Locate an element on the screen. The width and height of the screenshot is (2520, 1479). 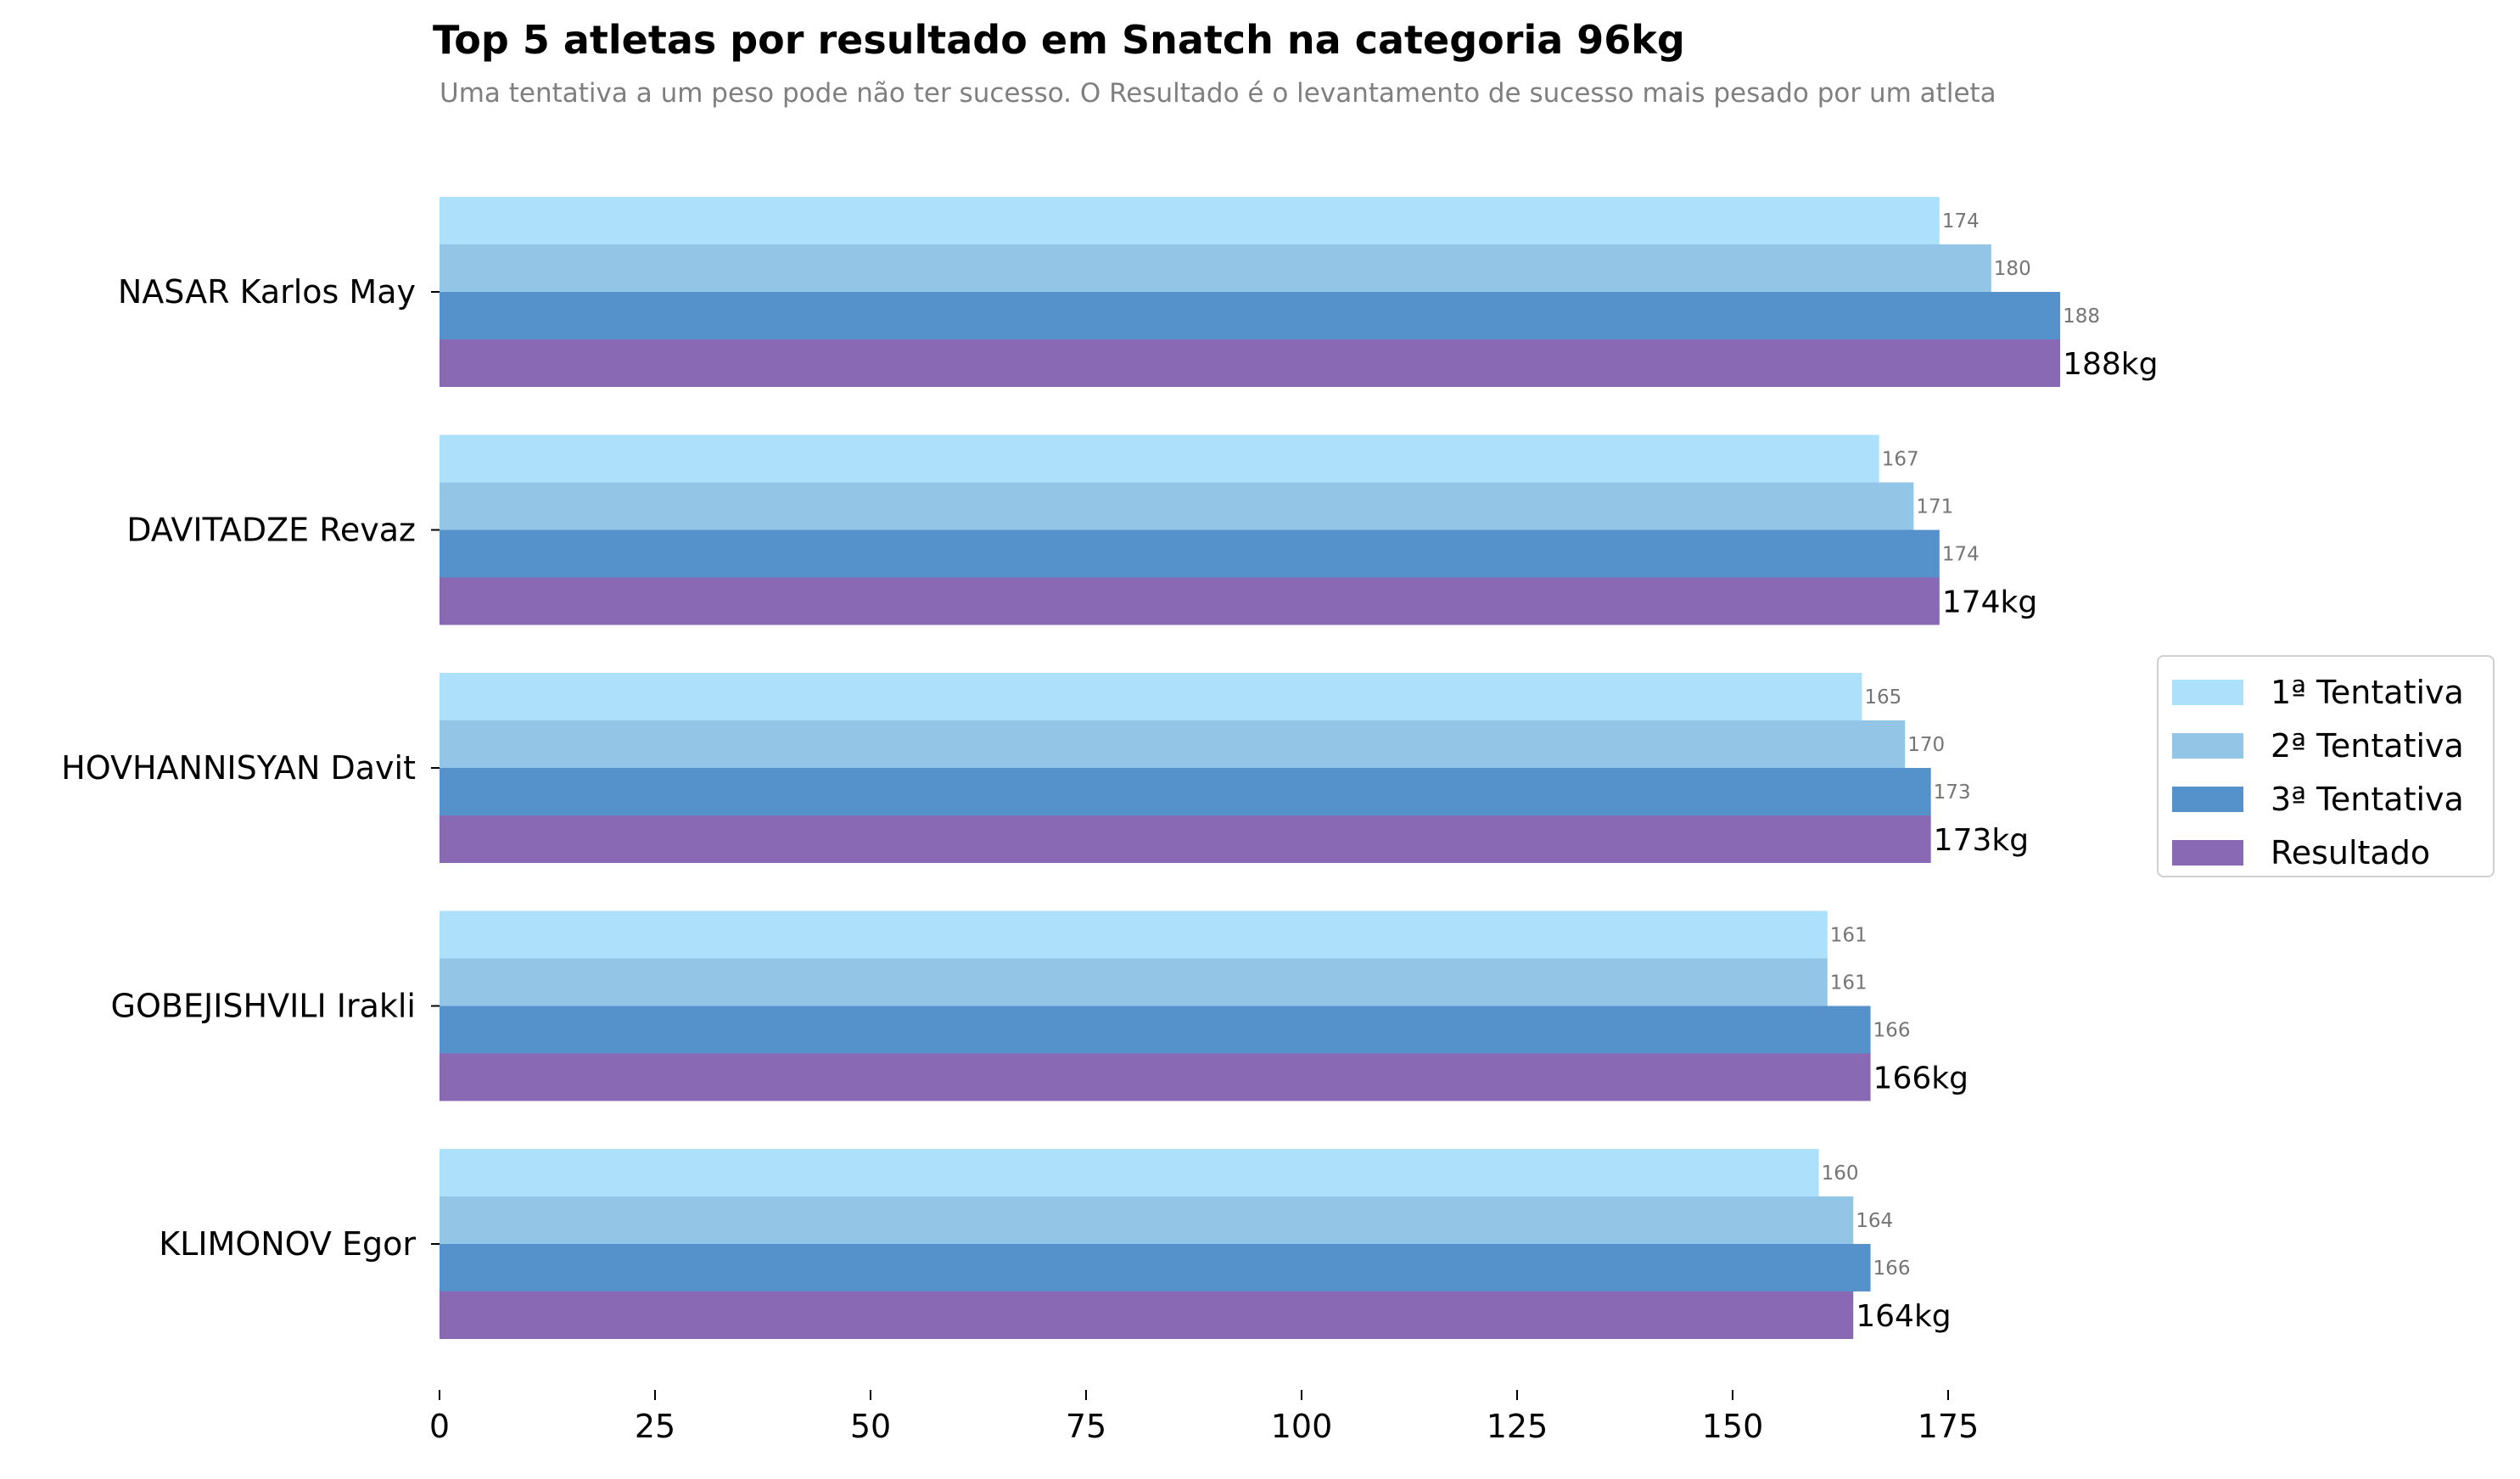
legend-label: 1ª Tentativa is located at coordinates (2368, 692).